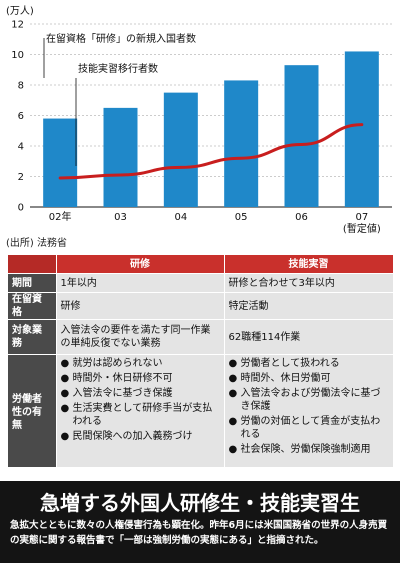 The width and height of the screenshot is (400, 563). What do you see at coordinates (309, 428) in the screenshot?
I see `list-item: 労働の対価として賃金が支払われる` at bounding box center [309, 428].